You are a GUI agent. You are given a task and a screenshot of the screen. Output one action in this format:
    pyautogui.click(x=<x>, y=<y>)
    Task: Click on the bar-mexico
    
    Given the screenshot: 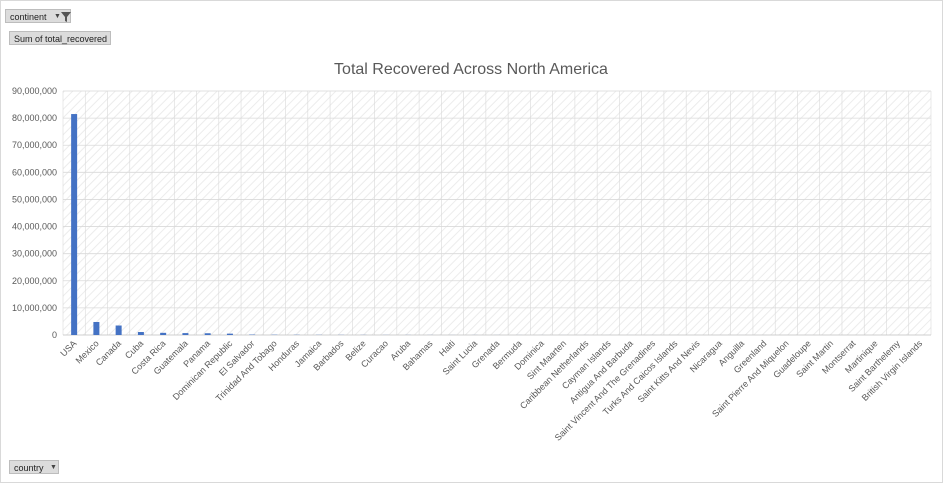 What is the action you would take?
    pyautogui.click(x=96, y=328)
    